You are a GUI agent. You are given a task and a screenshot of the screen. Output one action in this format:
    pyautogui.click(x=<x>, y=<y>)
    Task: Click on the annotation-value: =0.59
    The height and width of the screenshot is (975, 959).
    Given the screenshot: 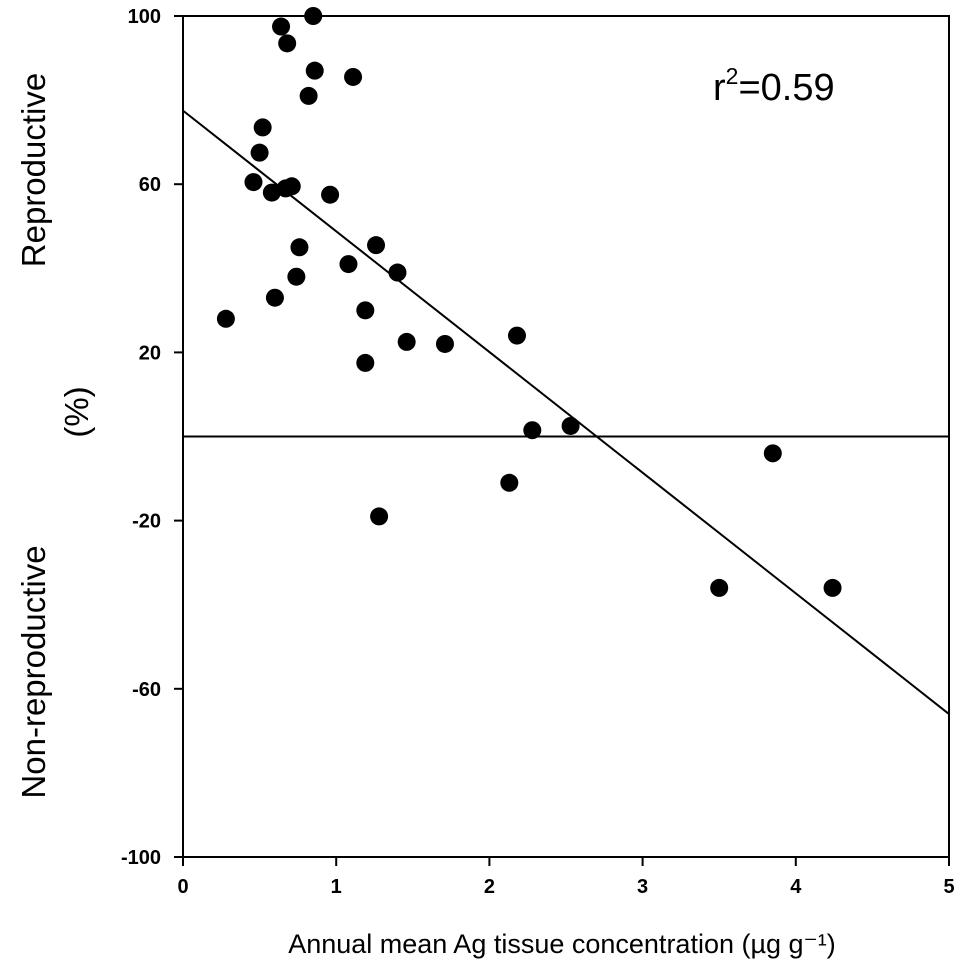 What is the action you would take?
    pyautogui.click(x=786, y=88)
    